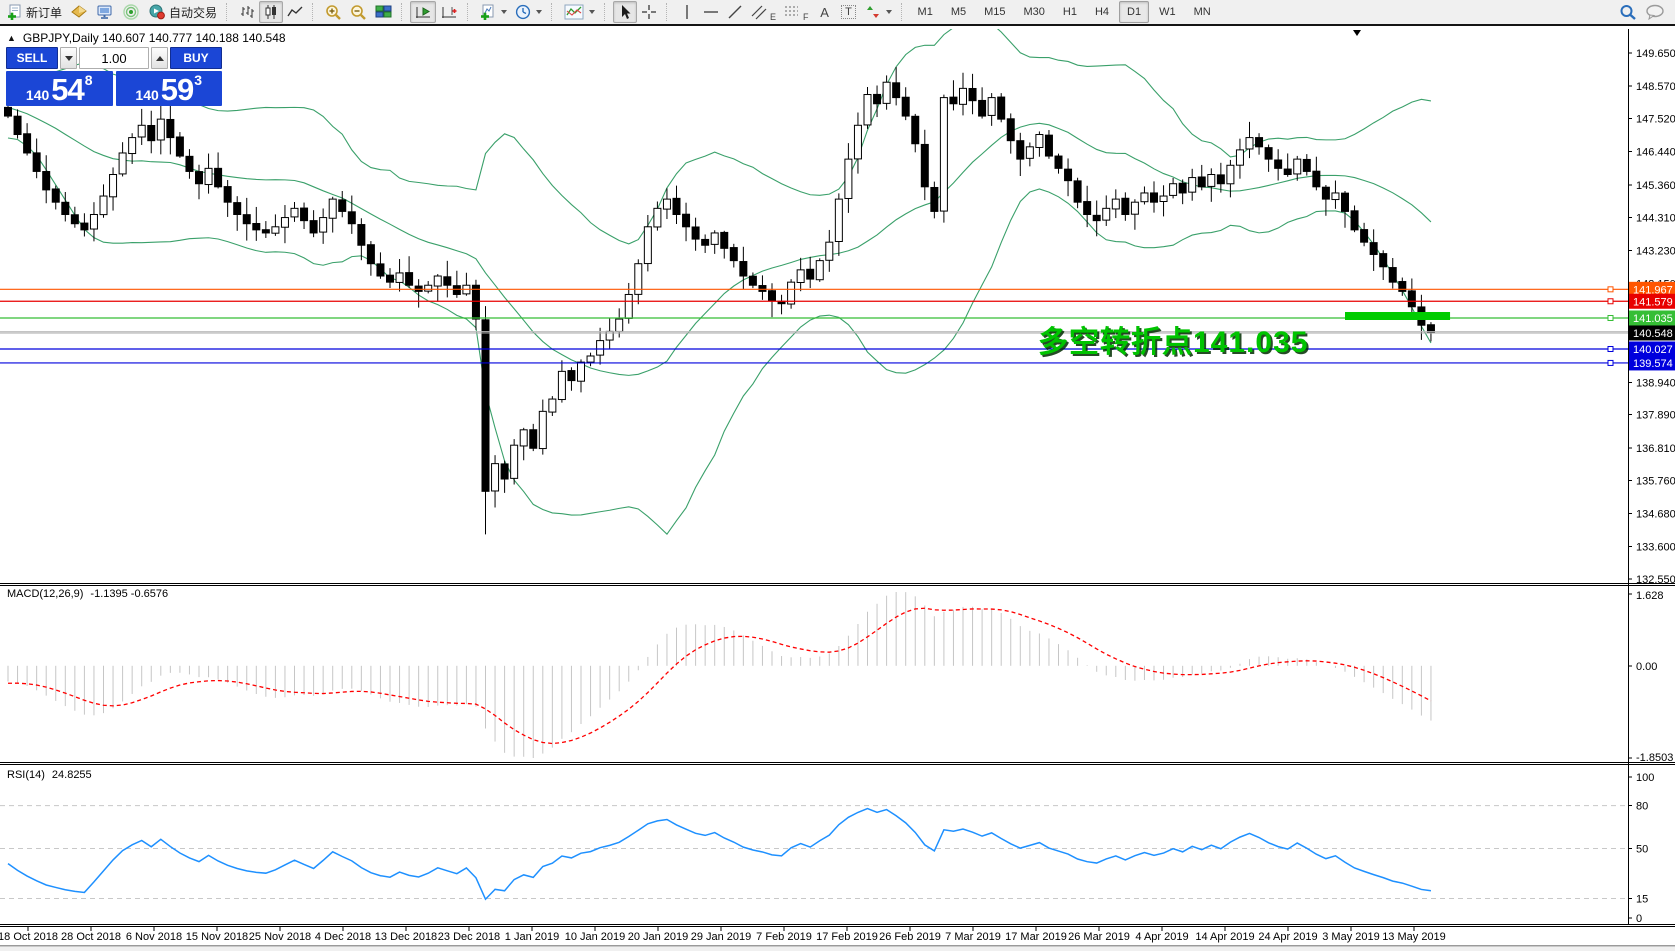  Describe the element at coordinates (493, 12) in the screenshot. I see `new-chart-button` at that location.